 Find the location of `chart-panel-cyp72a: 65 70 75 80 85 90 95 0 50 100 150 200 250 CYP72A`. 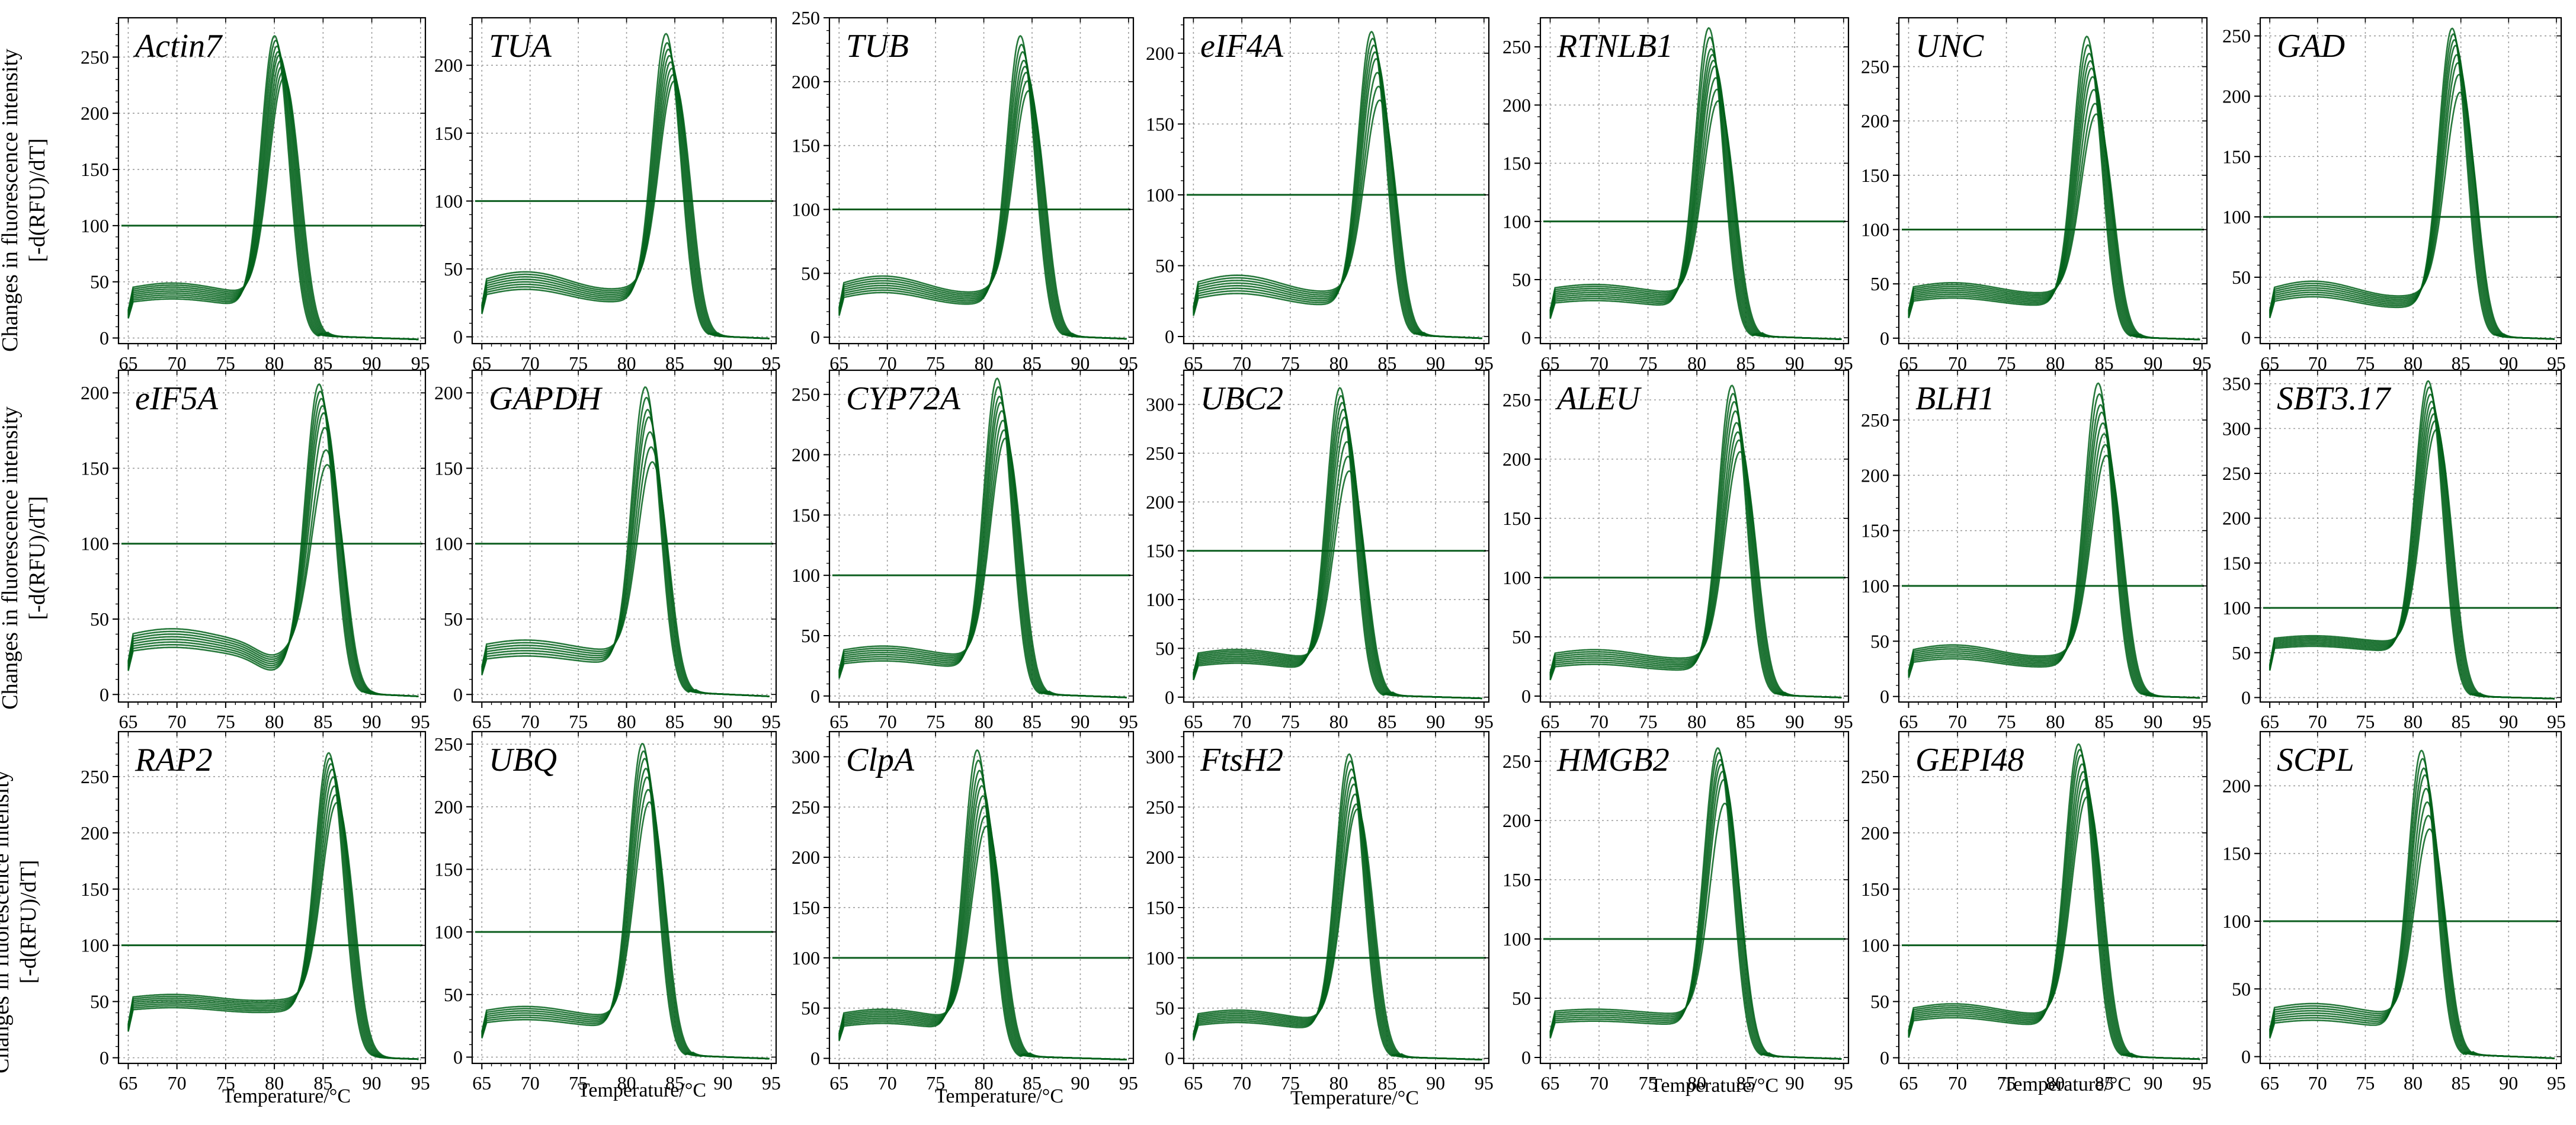

chart-panel-cyp72a: 65 70 75 80 85 90 95 0 50 100 150 200 250 CYP72A is located at coordinates (965, 550).